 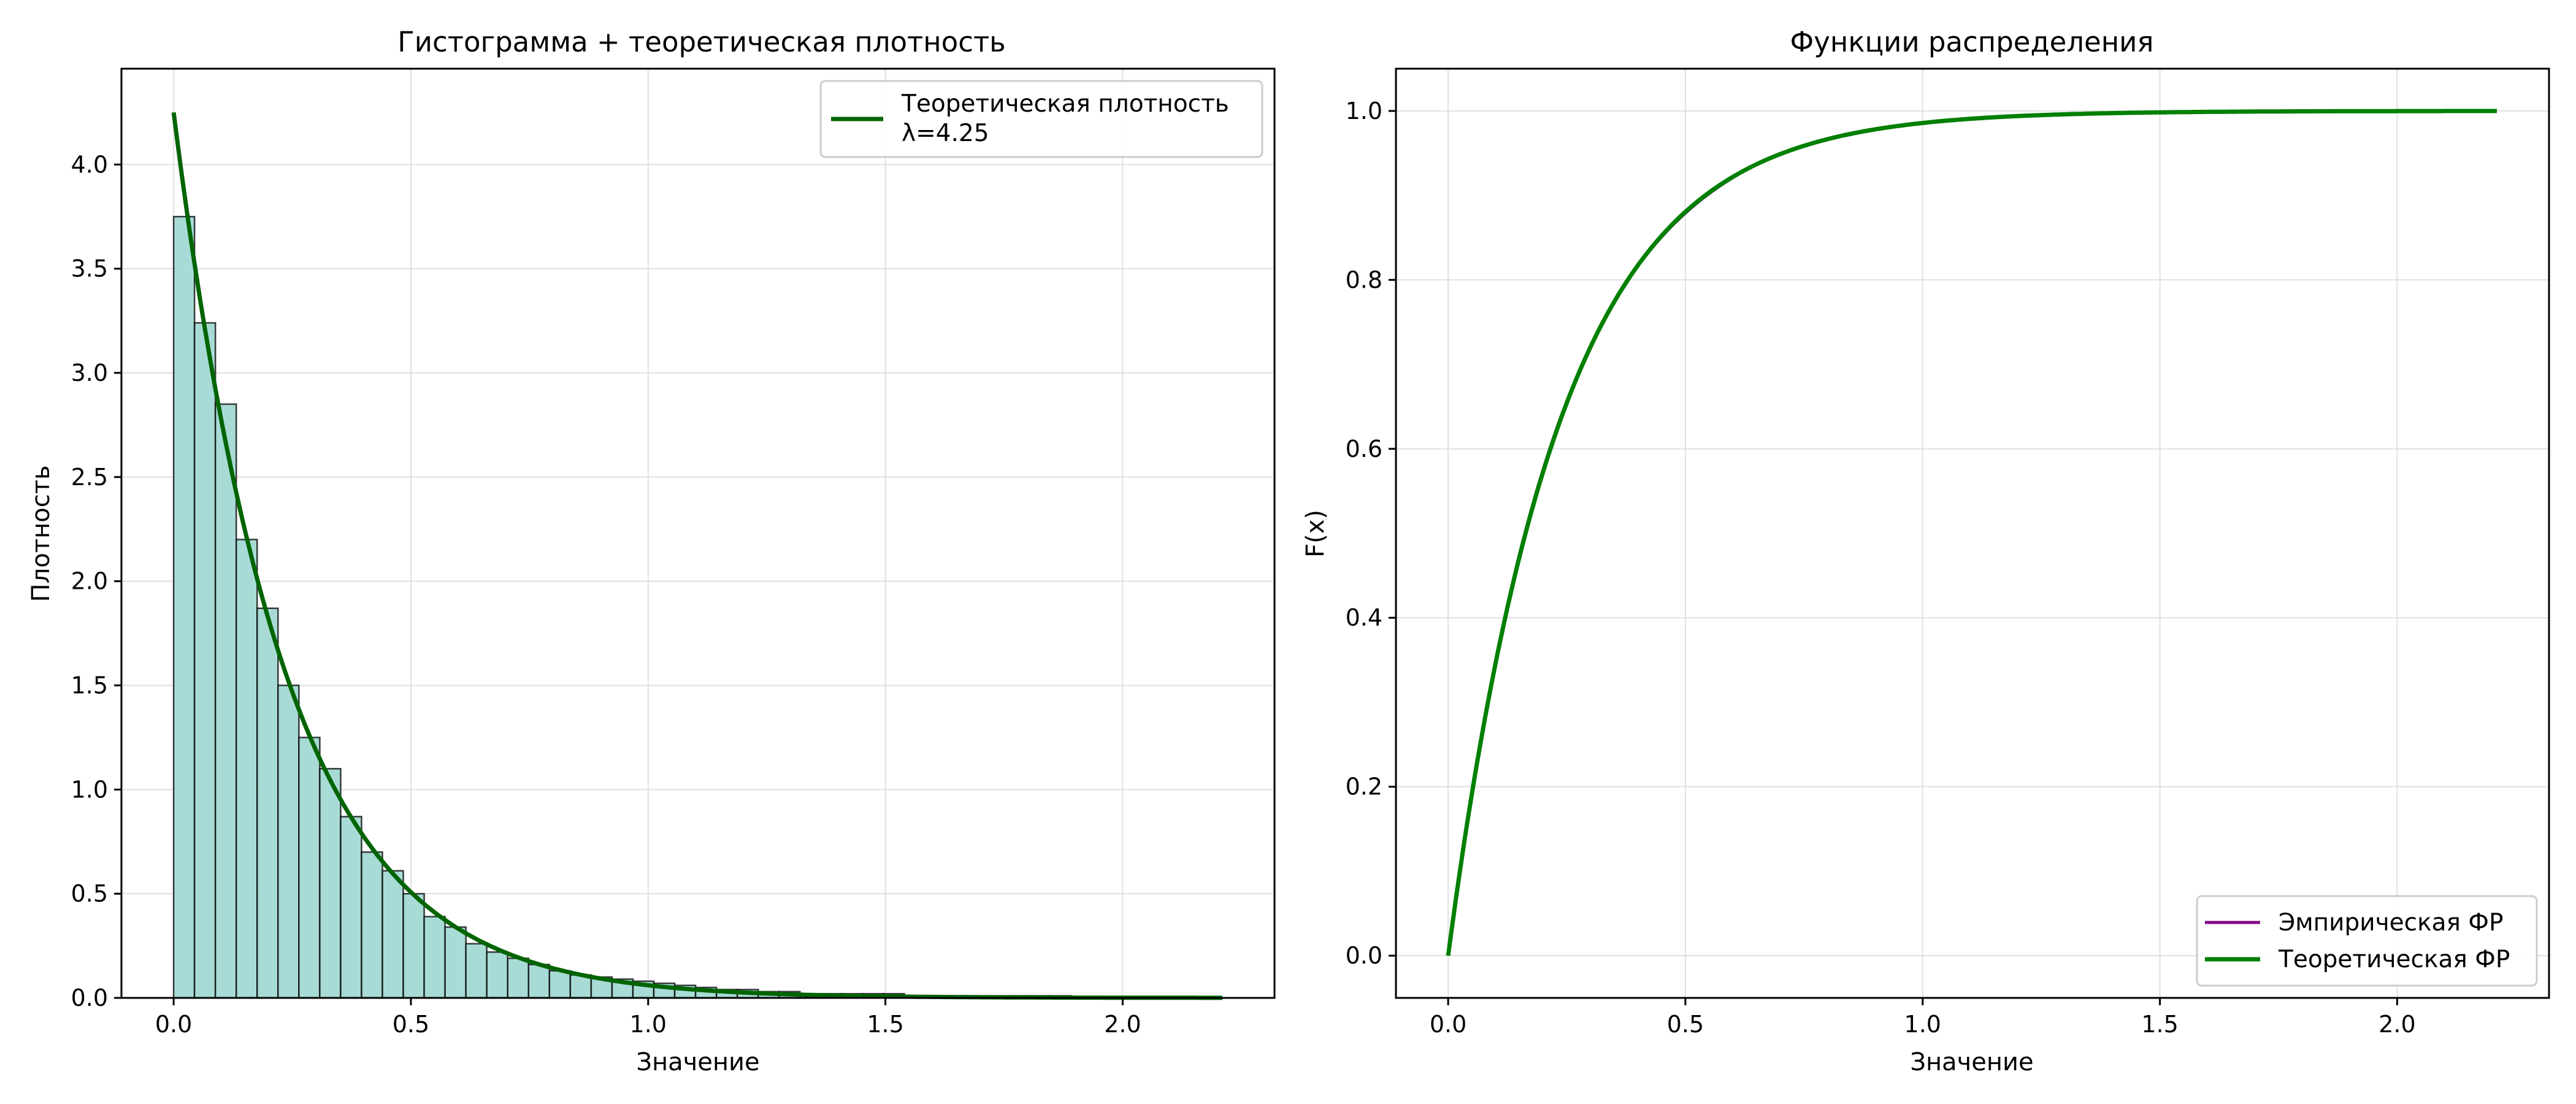 I want to click on y-tick-label: 0.2, so click(x=1364, y=786).